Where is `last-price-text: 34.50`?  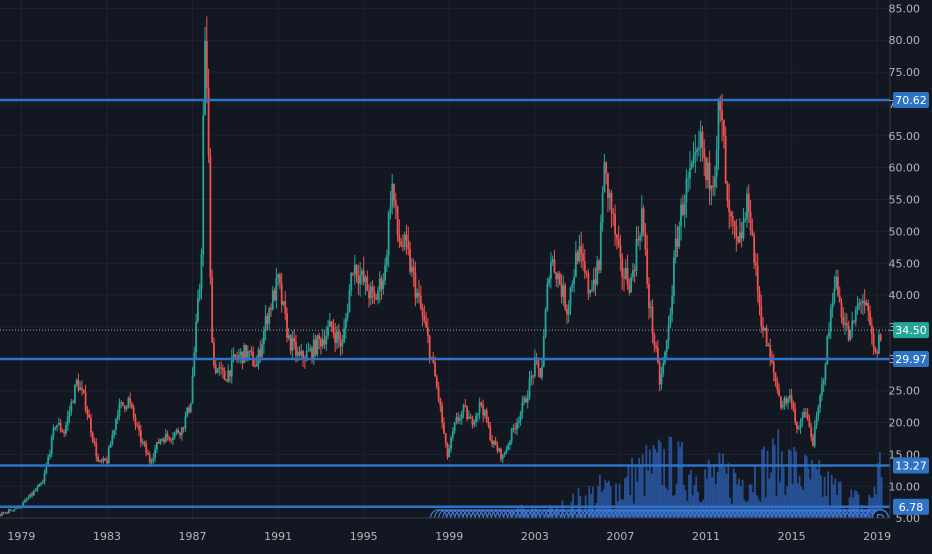
last-price-text: 34.50 is located at coordinates (911, 330).